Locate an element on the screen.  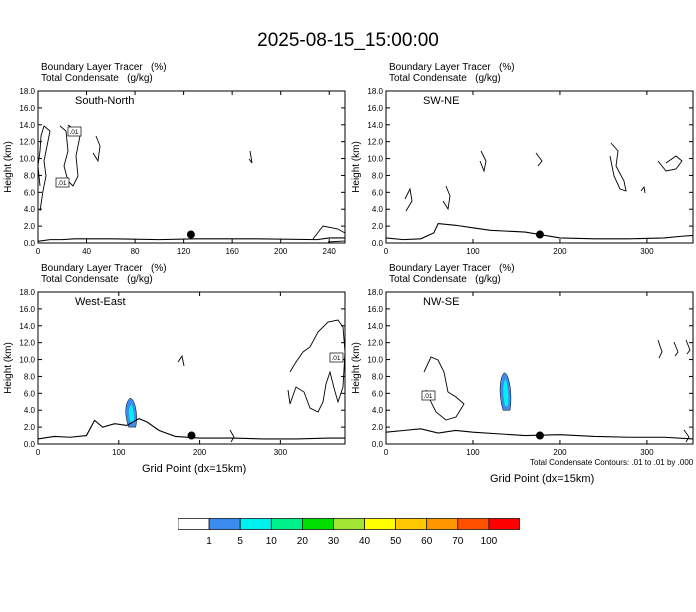
x-tick-label: 120 is located at coordinates (184, 251).